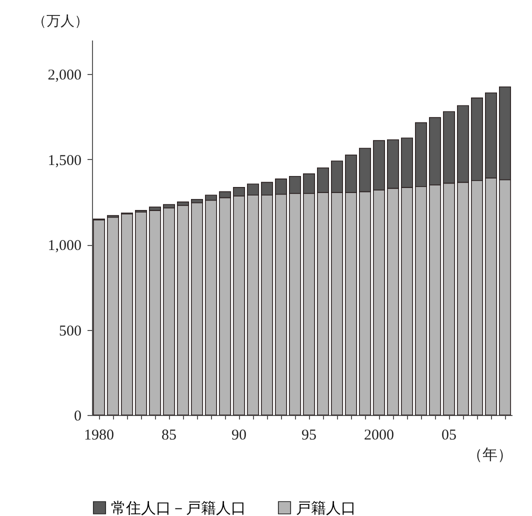 This screenshot has height=516, width=532. Describe the element at coordinates (379, 436) in the screenshot. I see `x-tick-label: 2000` at that location.